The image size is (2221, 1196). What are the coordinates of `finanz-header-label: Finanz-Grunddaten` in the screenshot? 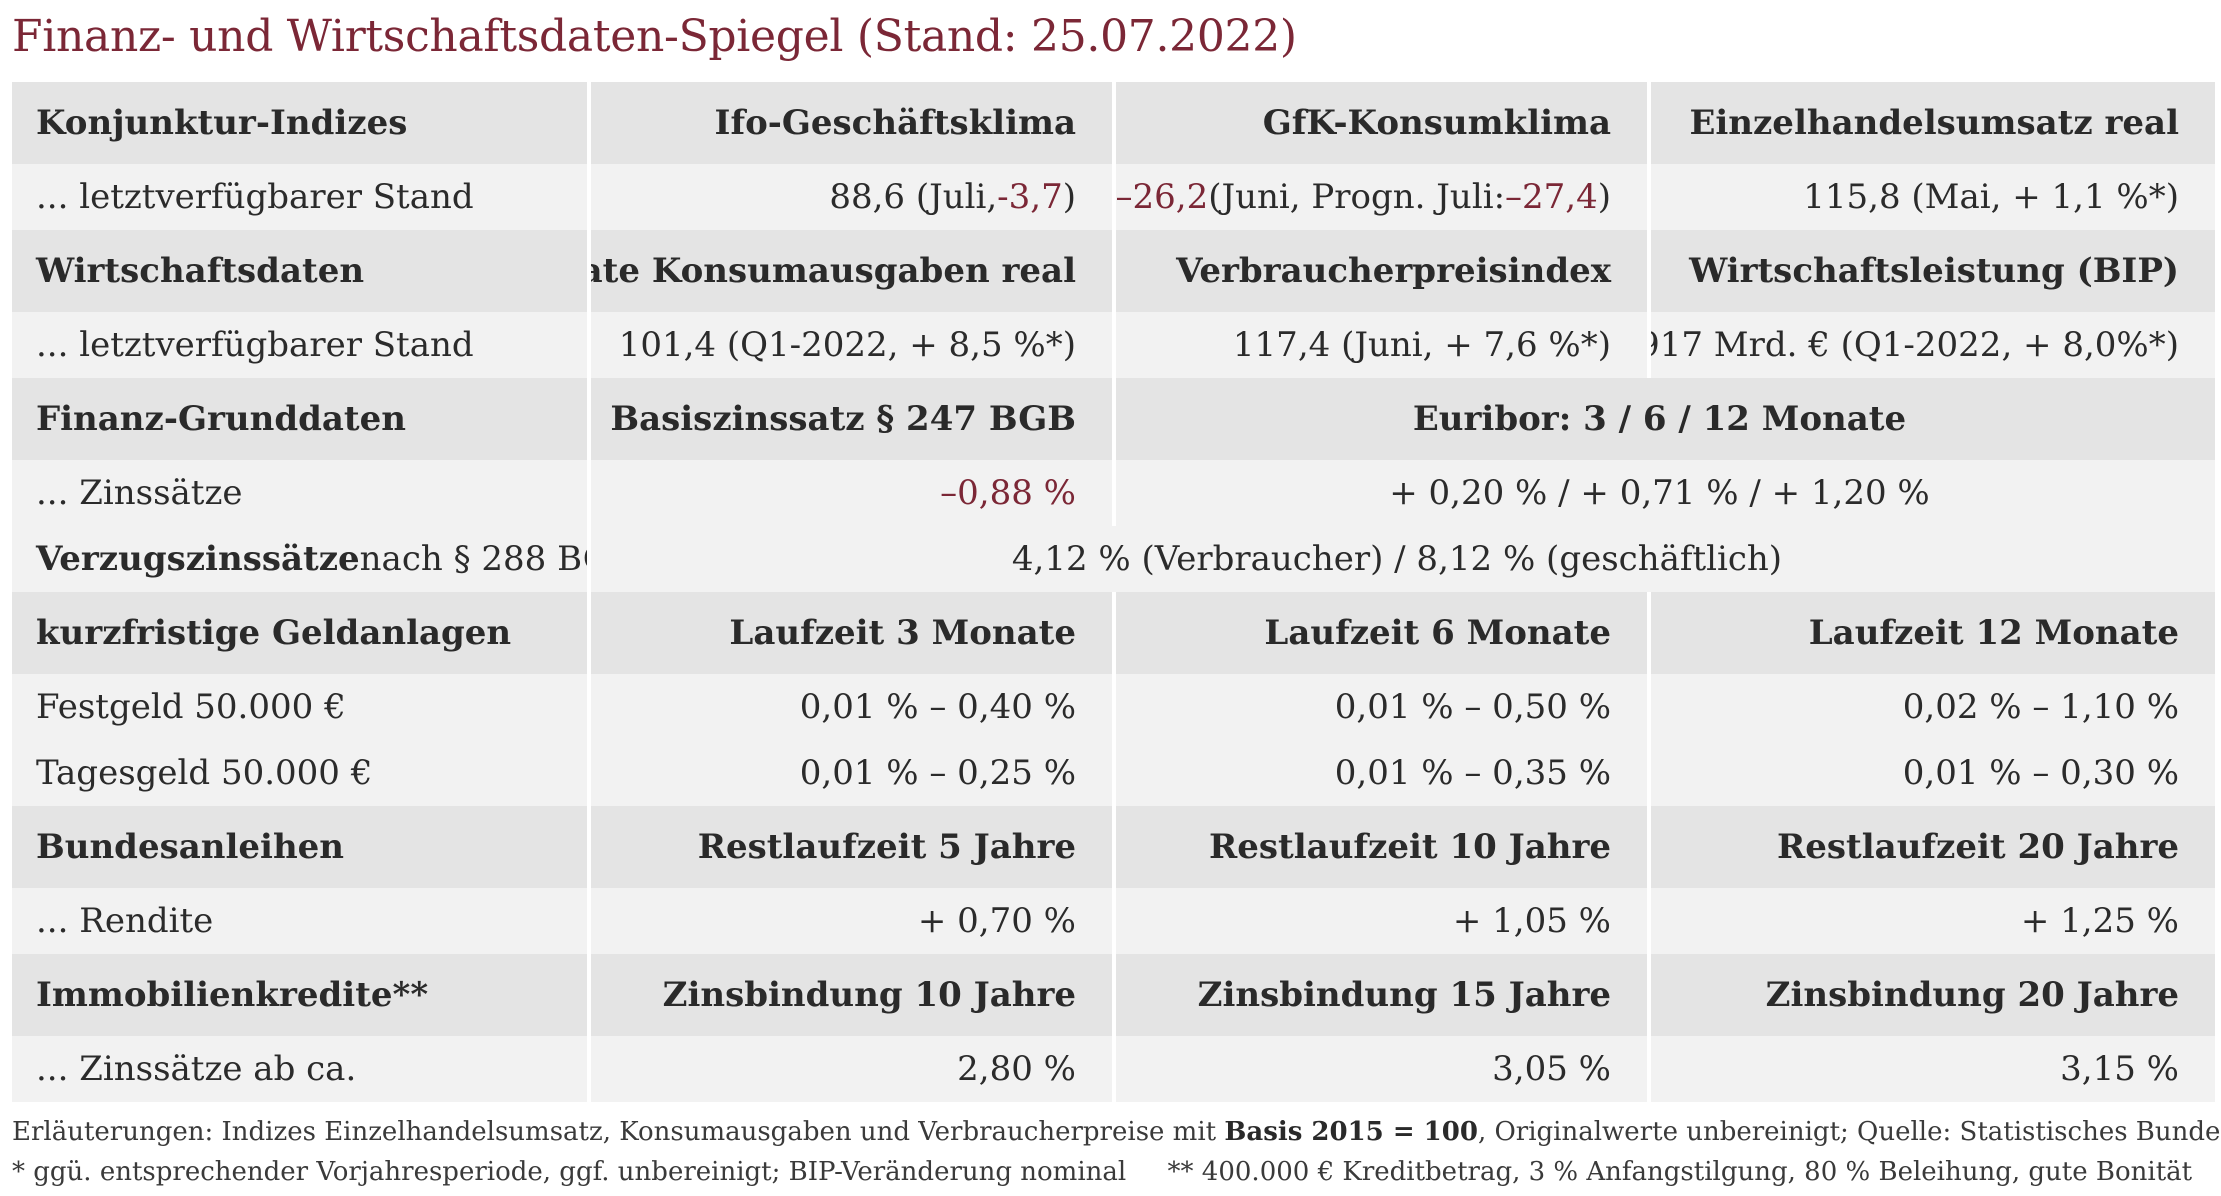 It's located at (299, 419).